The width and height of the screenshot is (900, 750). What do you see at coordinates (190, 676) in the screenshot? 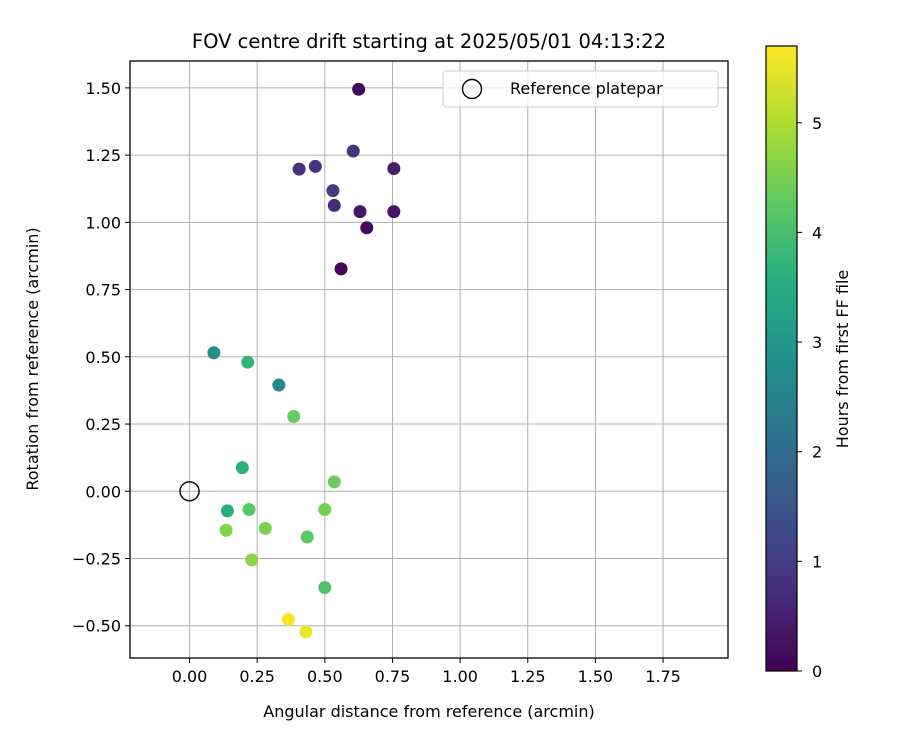
I see `x-tick-label: 0.00` at bounding box center [190, 676].